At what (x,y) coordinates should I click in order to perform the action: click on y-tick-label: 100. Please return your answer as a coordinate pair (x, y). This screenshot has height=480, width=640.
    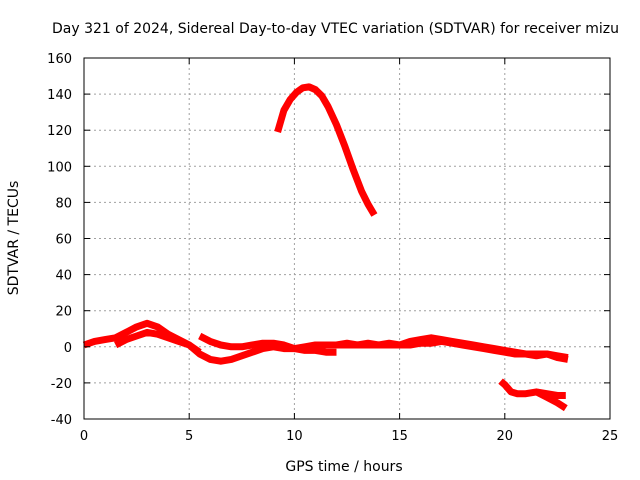
    Looking at the image, I should click on (59, 167).